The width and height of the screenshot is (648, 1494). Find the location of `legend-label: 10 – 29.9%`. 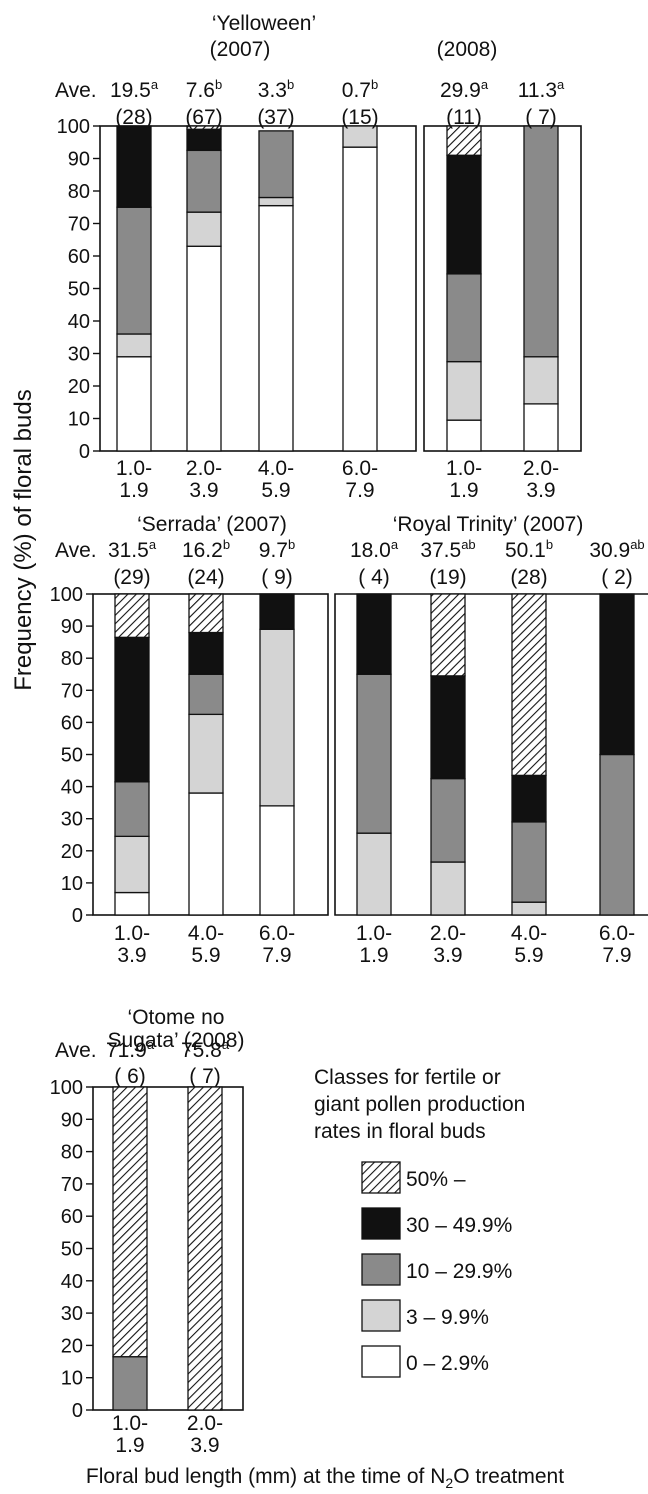

legend-label: 10 – 29.9% is located at coordinates (459, 1271).